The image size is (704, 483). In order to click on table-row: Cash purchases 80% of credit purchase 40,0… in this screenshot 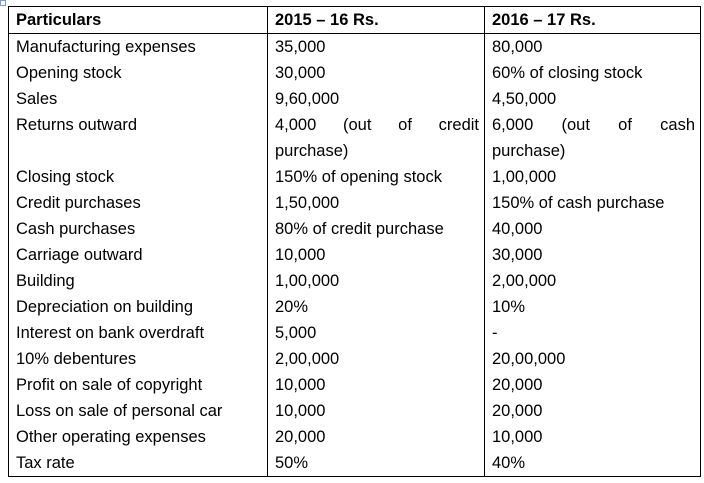, I will do `click(354, 229)`.